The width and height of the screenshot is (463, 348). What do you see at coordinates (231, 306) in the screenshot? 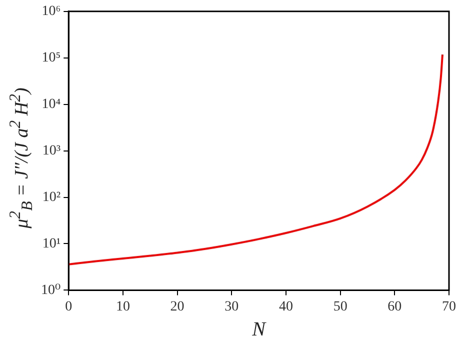
I see `x-tick-label: 30` at bounding box center [231, 306].